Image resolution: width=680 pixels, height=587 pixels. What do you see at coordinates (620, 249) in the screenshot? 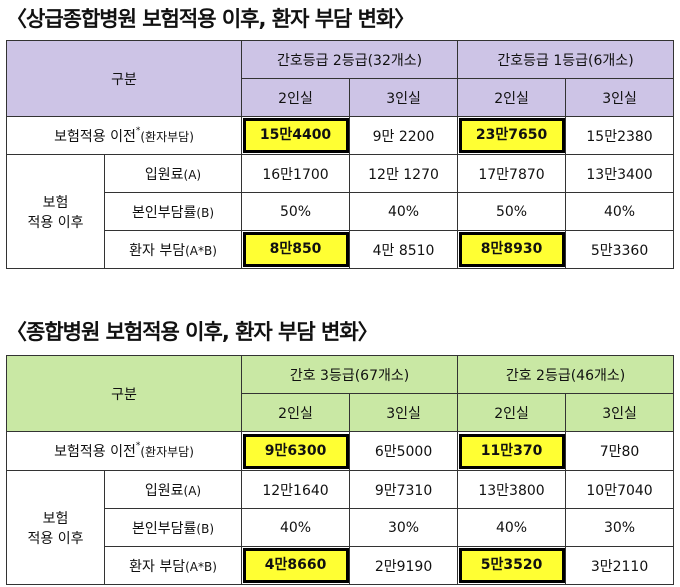
I see `table-cell: 5만3360` at bounding box center [620, 249].